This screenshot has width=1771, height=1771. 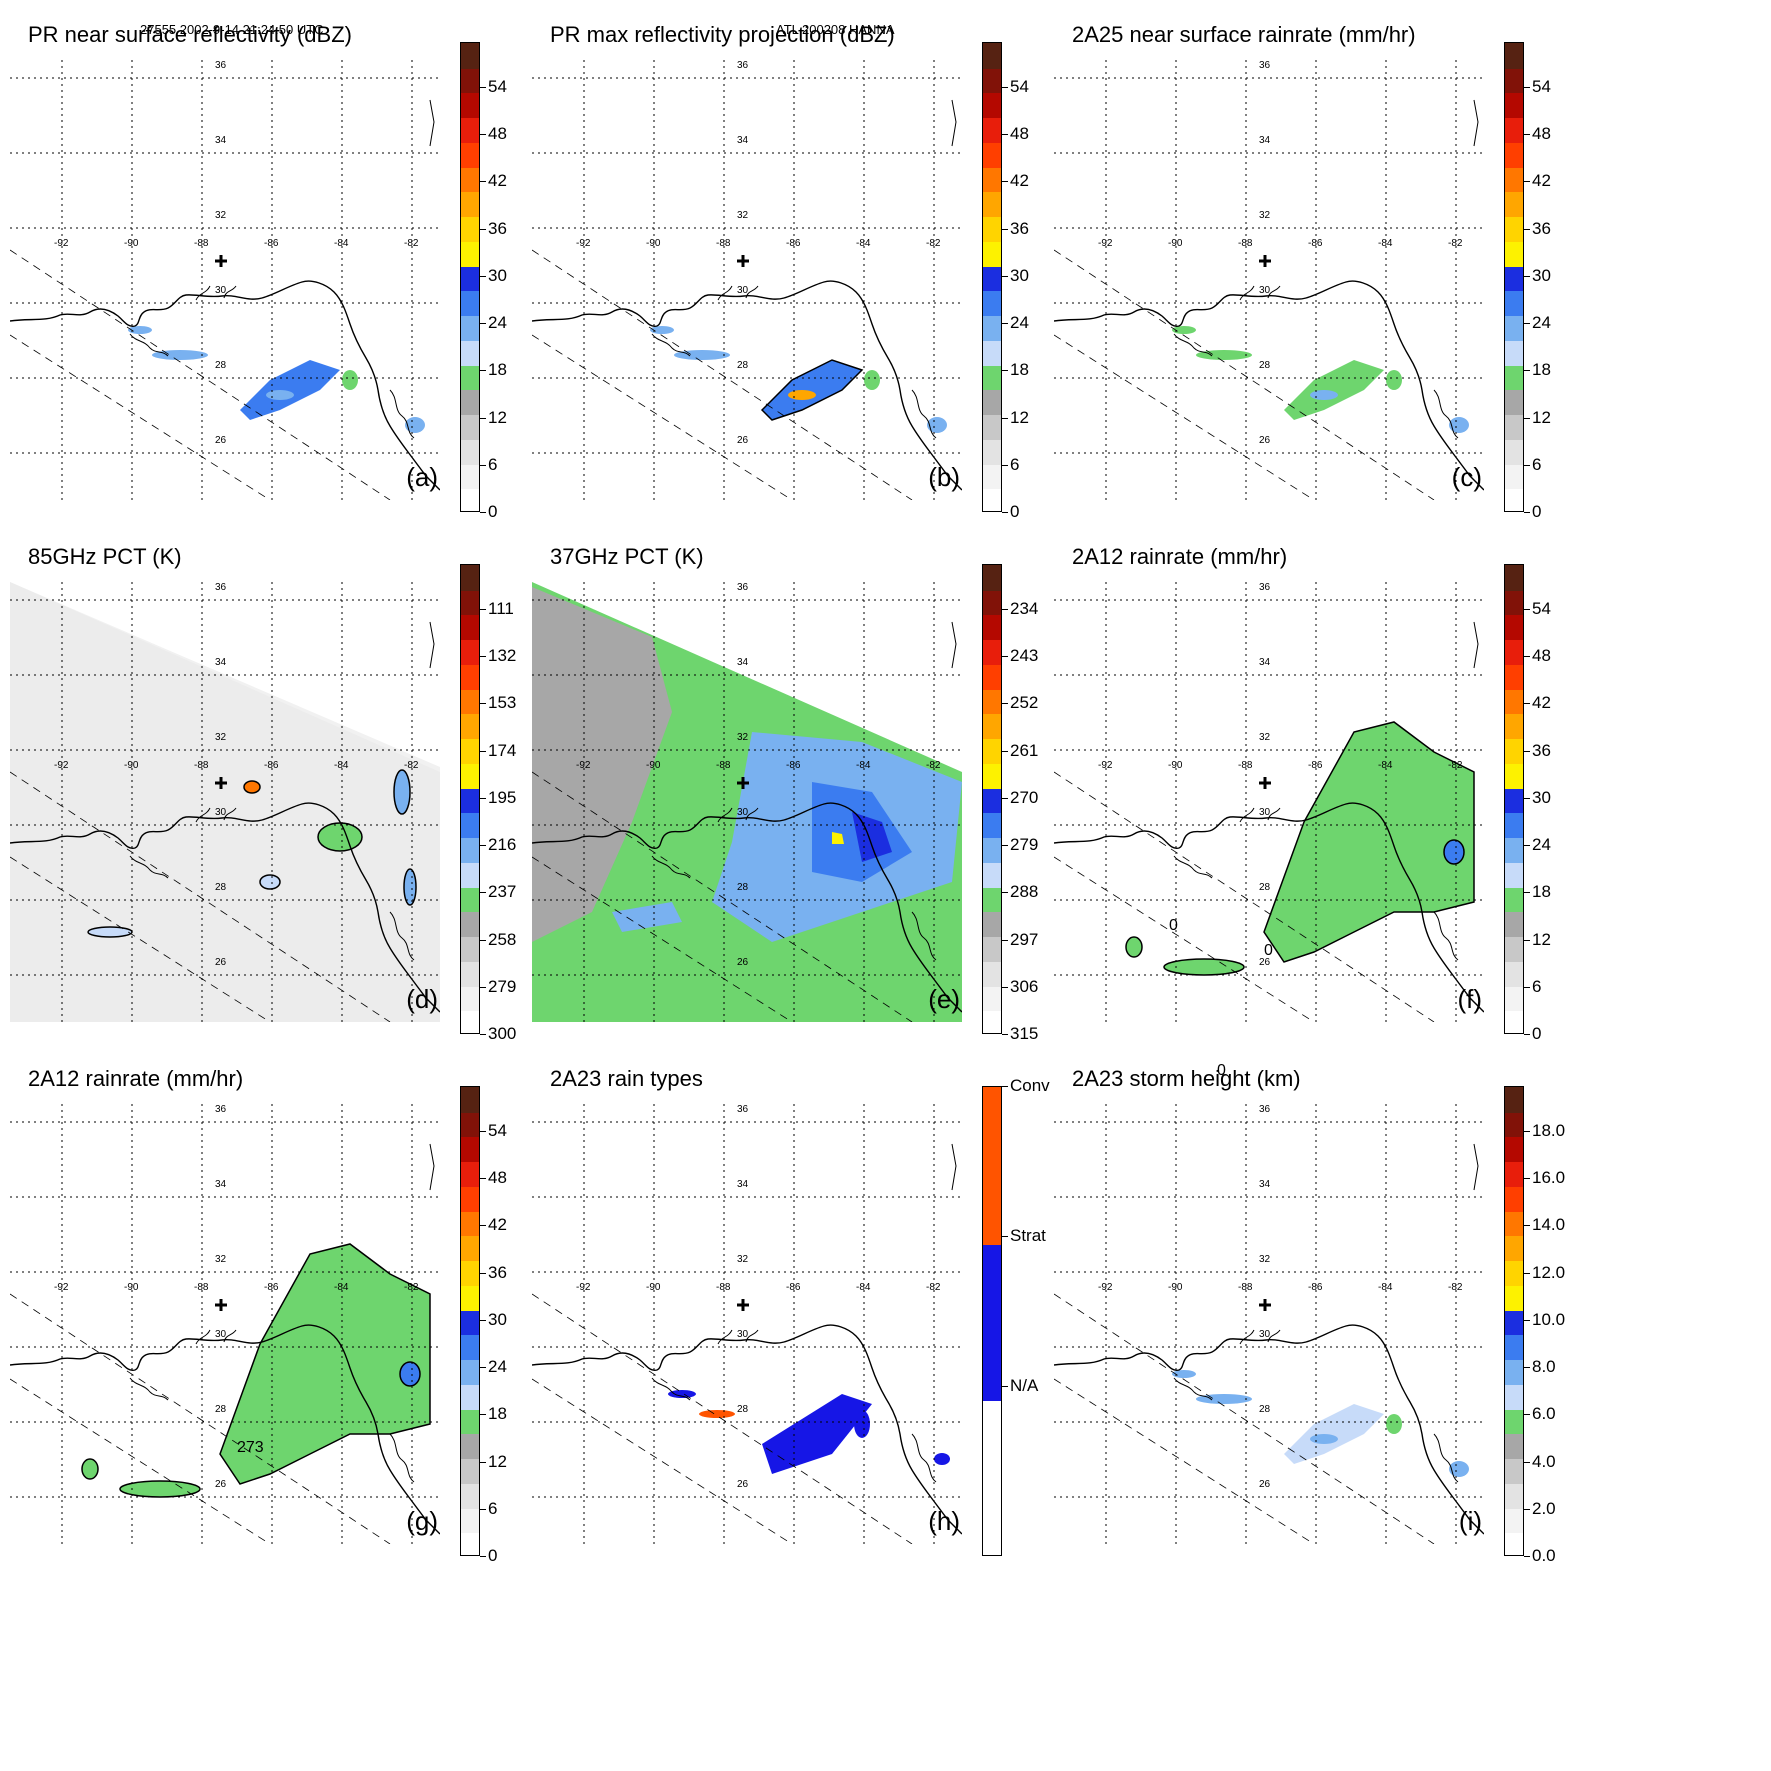 What do you see at coordinates (1544, 1130) in the screenshot?
I see `colorbar-tick: 18.0` at bounding box center [1544, 1130].